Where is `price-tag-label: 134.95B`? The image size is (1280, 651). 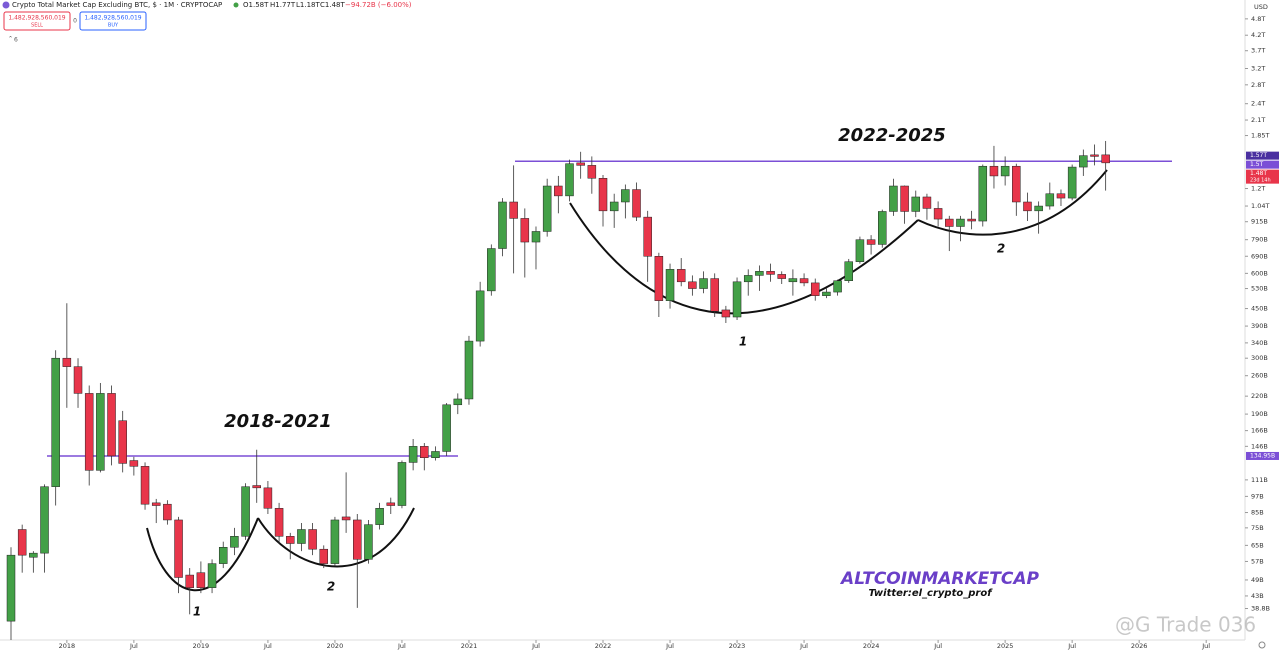 price-tag-label: 134.95B is located at coordinates (1262, 455).